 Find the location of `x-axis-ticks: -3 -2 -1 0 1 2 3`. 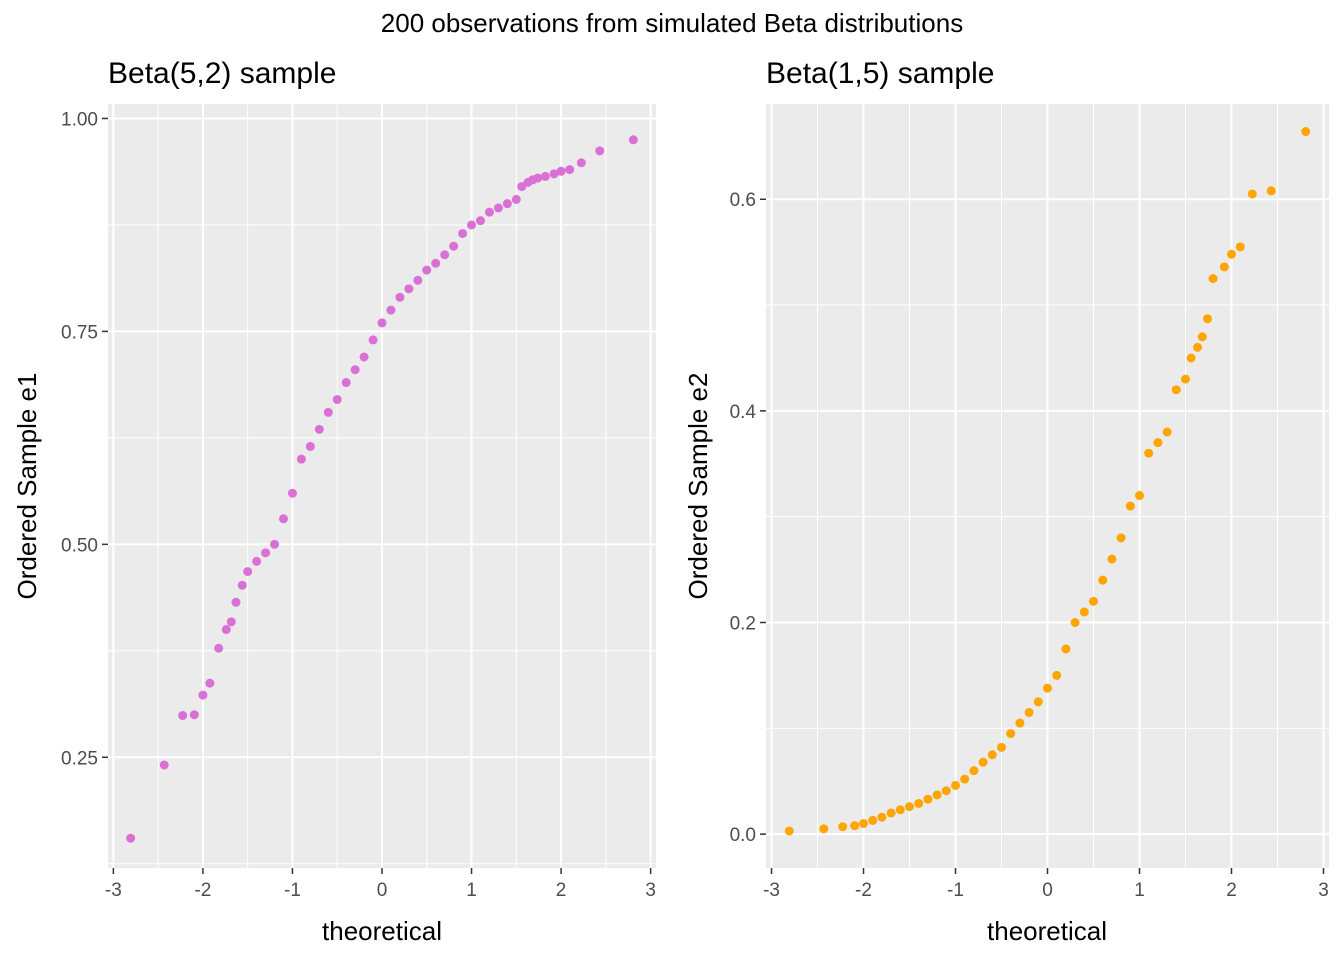

x-axis-ticks: -3 -2 -1 0 1 2 3 is located at coordinates (380, 884).